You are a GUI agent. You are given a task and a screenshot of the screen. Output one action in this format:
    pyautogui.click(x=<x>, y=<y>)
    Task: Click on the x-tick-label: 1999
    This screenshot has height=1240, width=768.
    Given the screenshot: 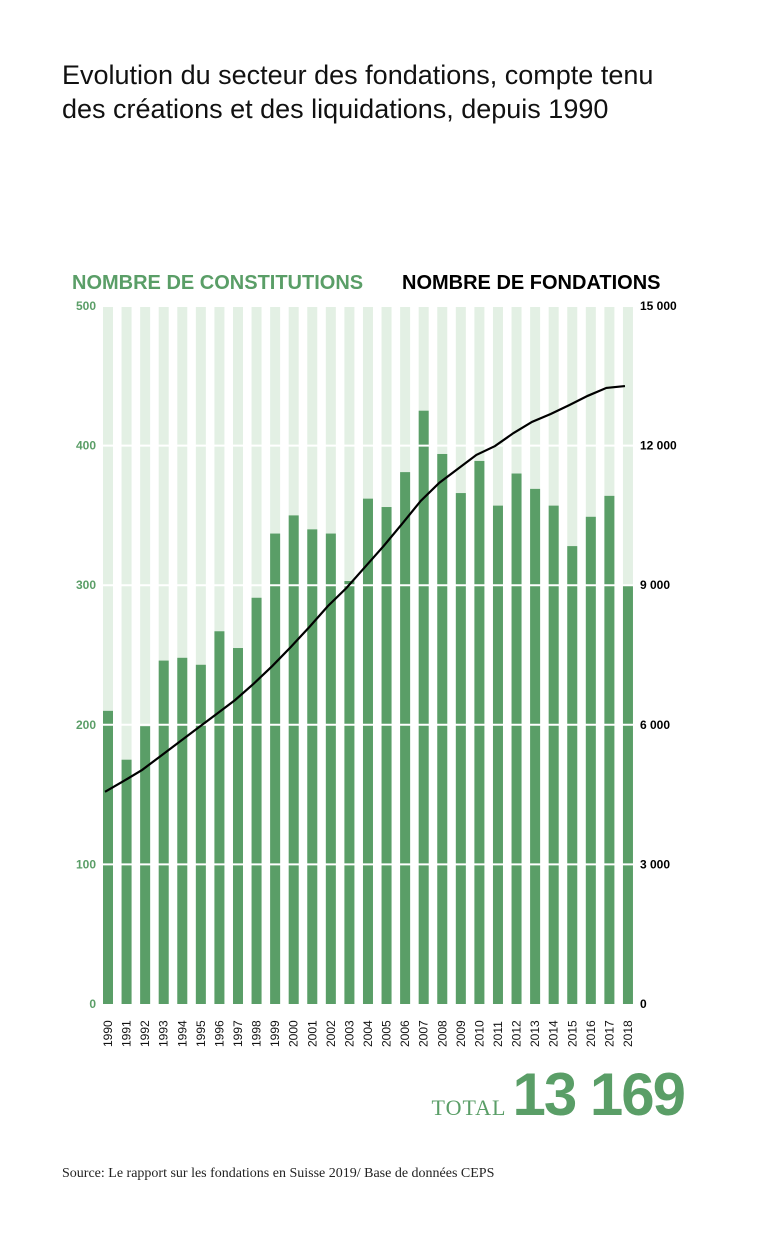 What is the action you would take?
    pyautogui.click(x=275, y=1033)
    